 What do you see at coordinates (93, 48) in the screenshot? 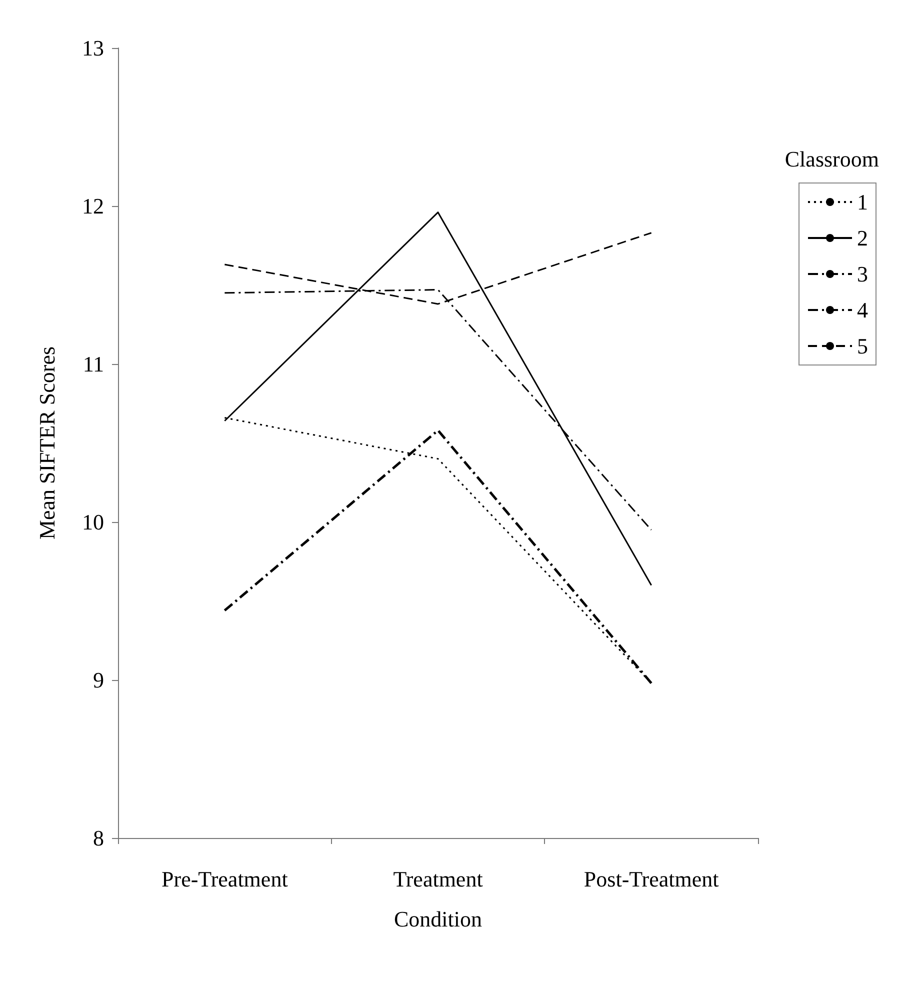
I see `y-tick-label: 13` at bounding box center [93, 48].